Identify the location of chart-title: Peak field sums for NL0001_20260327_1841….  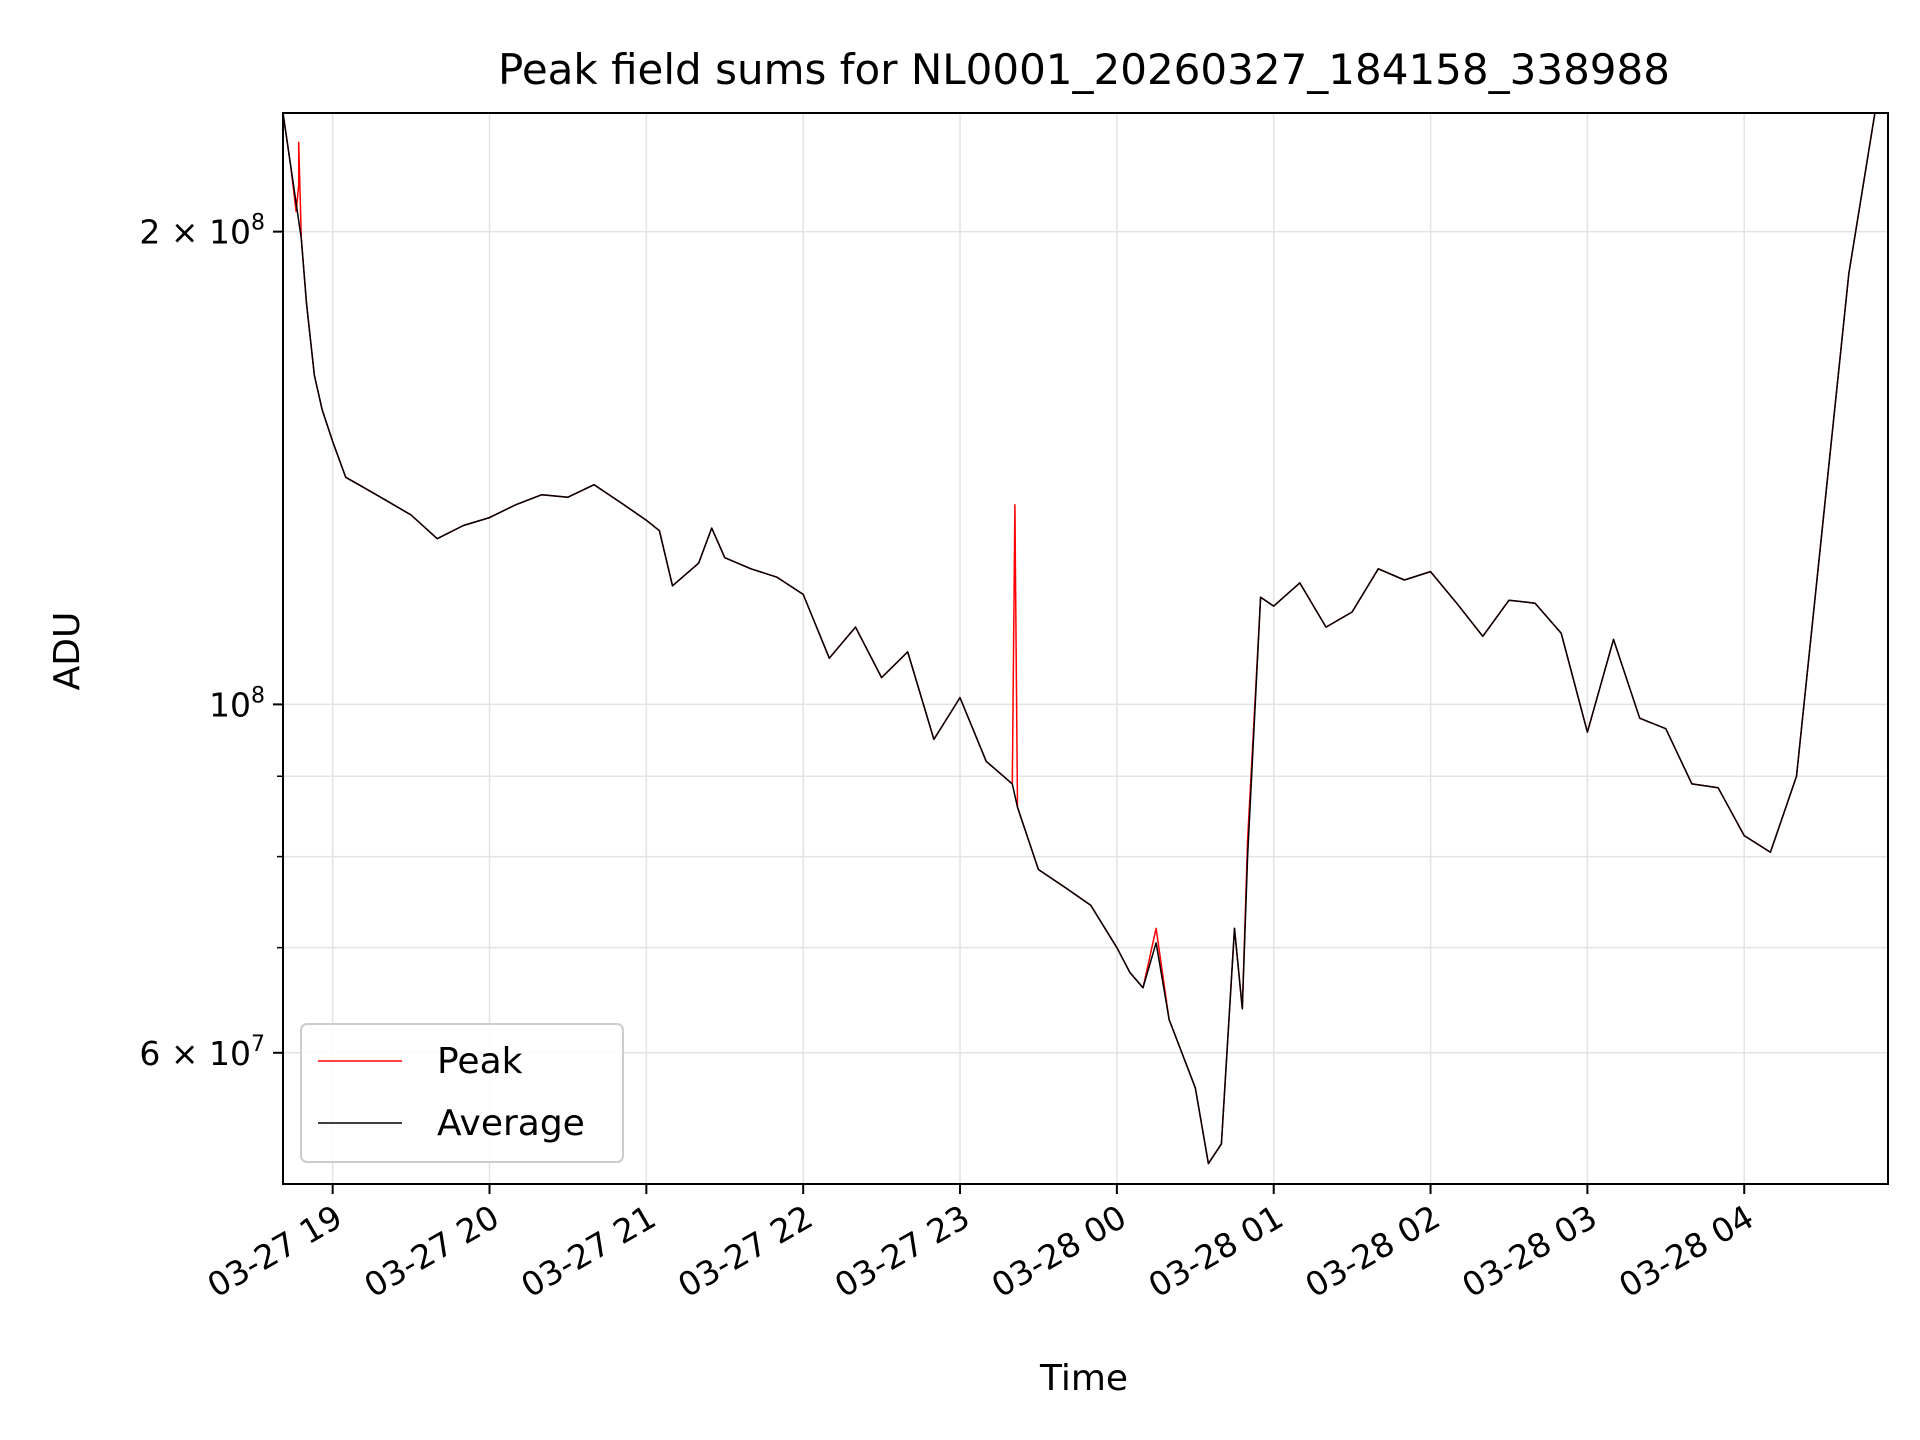
(1084, 69).